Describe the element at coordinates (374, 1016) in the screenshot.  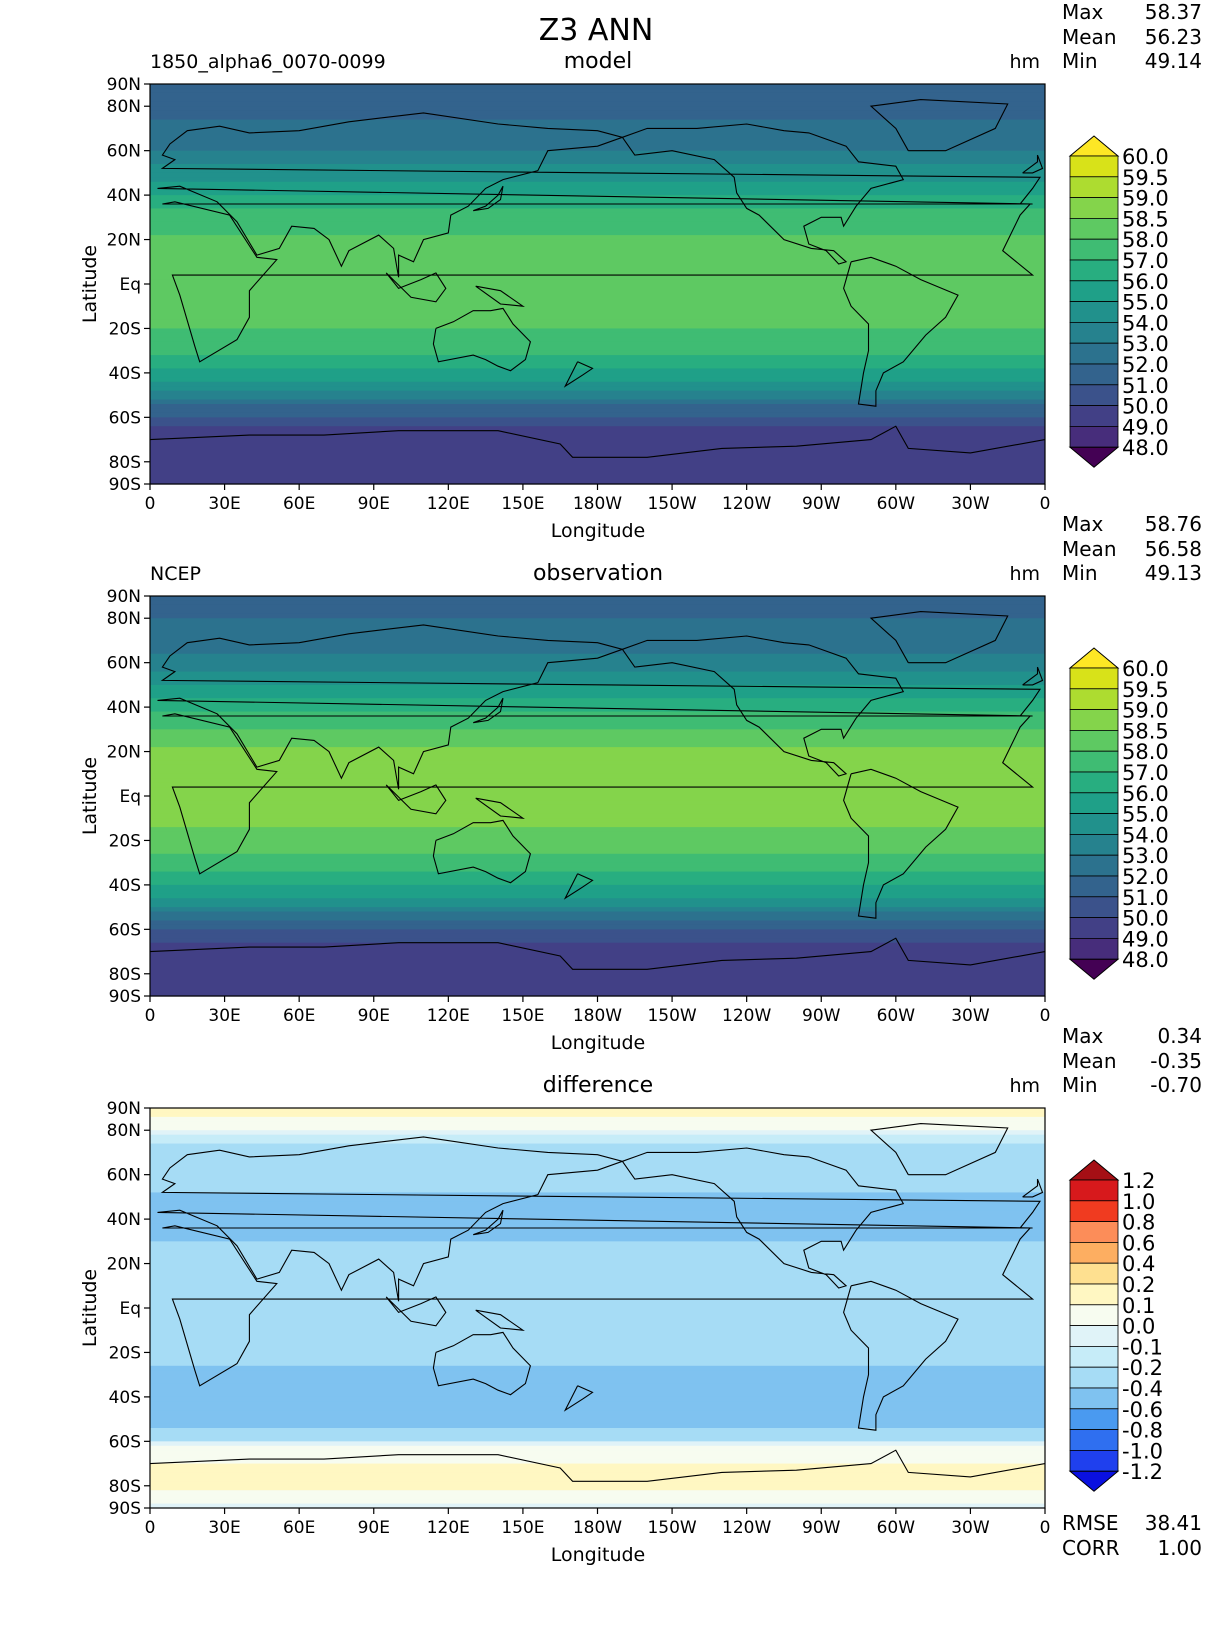
I see `x-tick-label: 90E` at that location.